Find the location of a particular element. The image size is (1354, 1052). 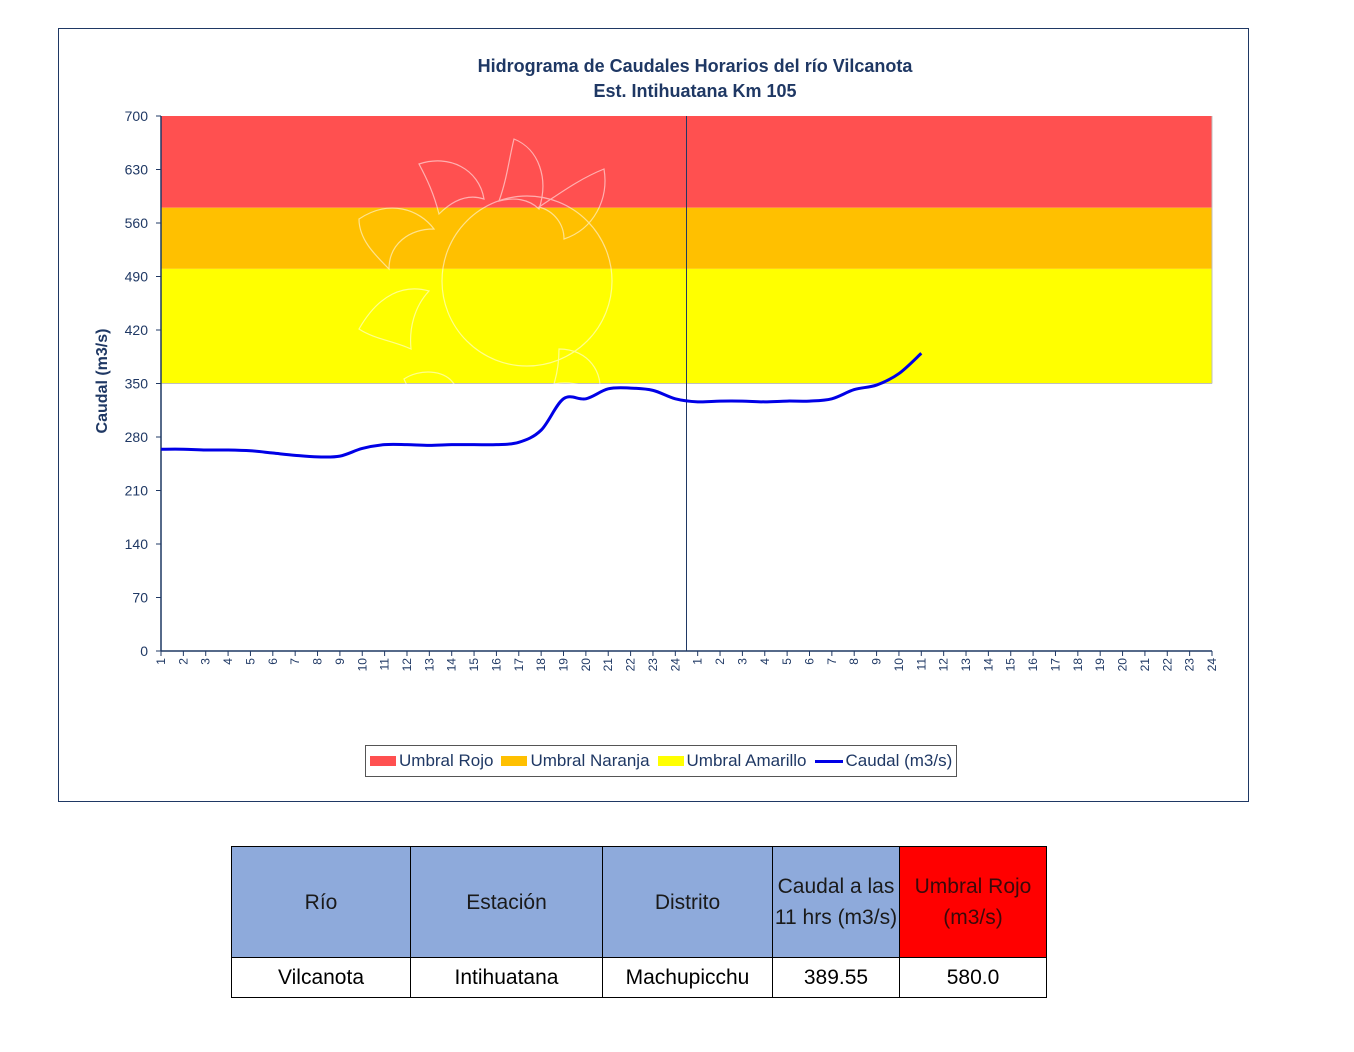

y-tick-label: 140 is located at coordinates (137, 544).